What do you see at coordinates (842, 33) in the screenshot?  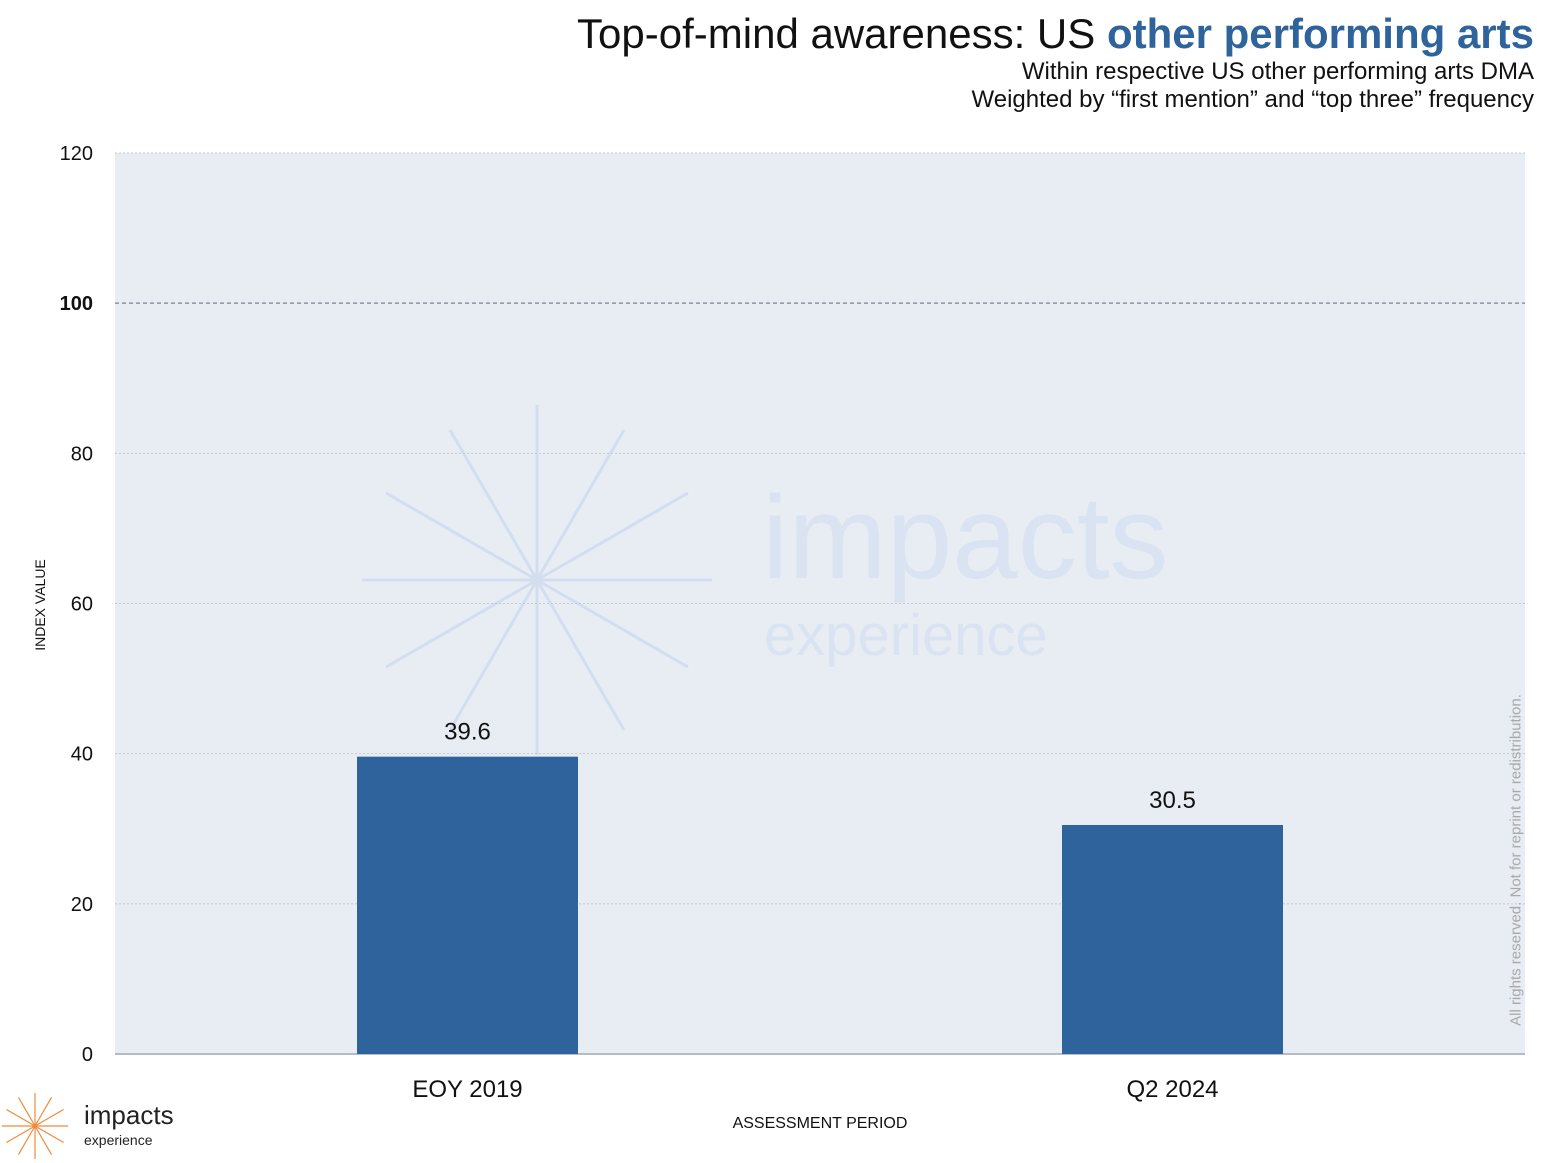 I see `chart-title-main: Top-of-mind awareness: US` at bounding box center [842, 33].